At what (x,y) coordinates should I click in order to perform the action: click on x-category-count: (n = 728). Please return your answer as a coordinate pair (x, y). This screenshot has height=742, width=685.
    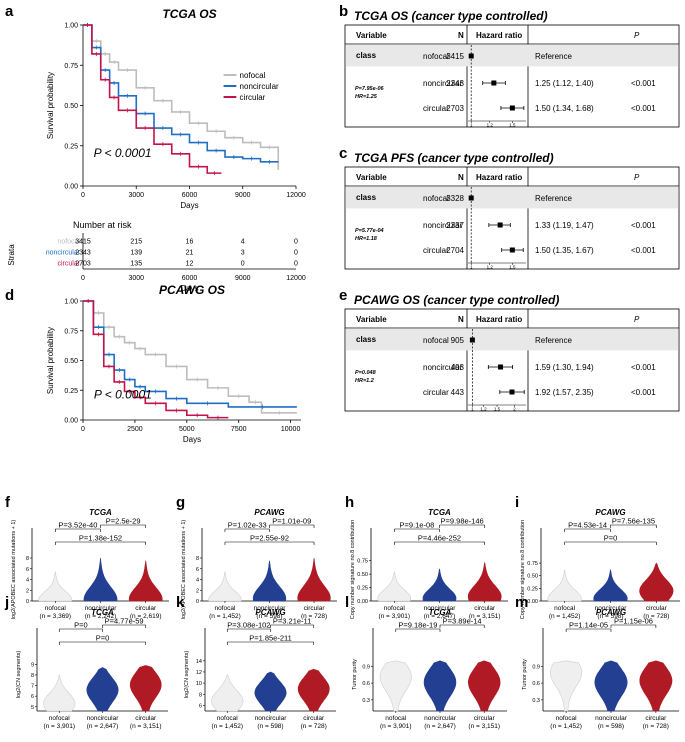
    Looking at the image, I should click on (314, 726).